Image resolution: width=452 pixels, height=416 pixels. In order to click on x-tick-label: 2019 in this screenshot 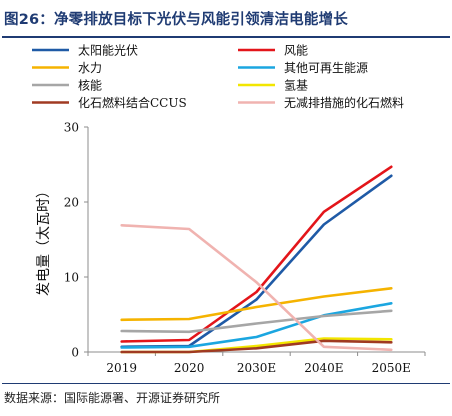, I will do `click(121, 368)`.